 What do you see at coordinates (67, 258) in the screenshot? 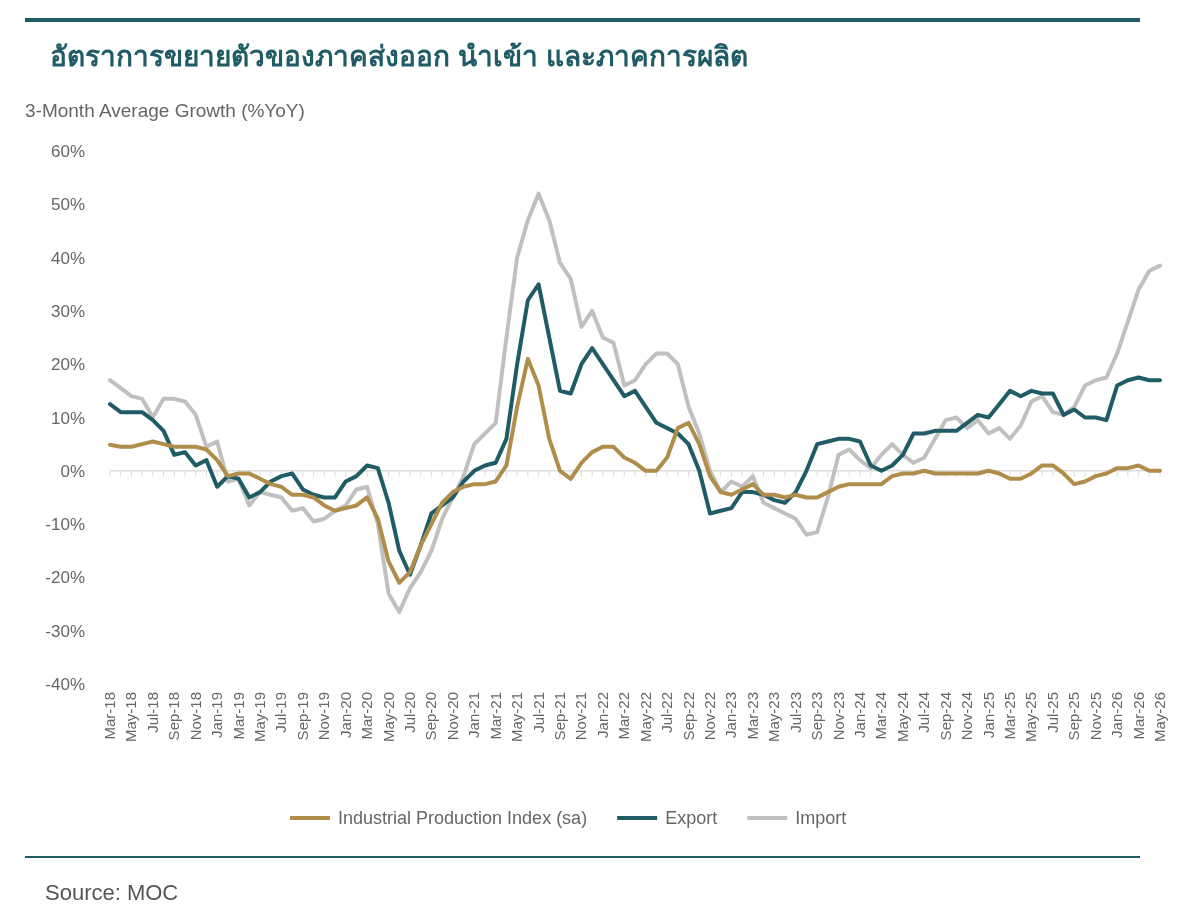
I see `y-tick-label: 40%` at bounding box center [67, 258].